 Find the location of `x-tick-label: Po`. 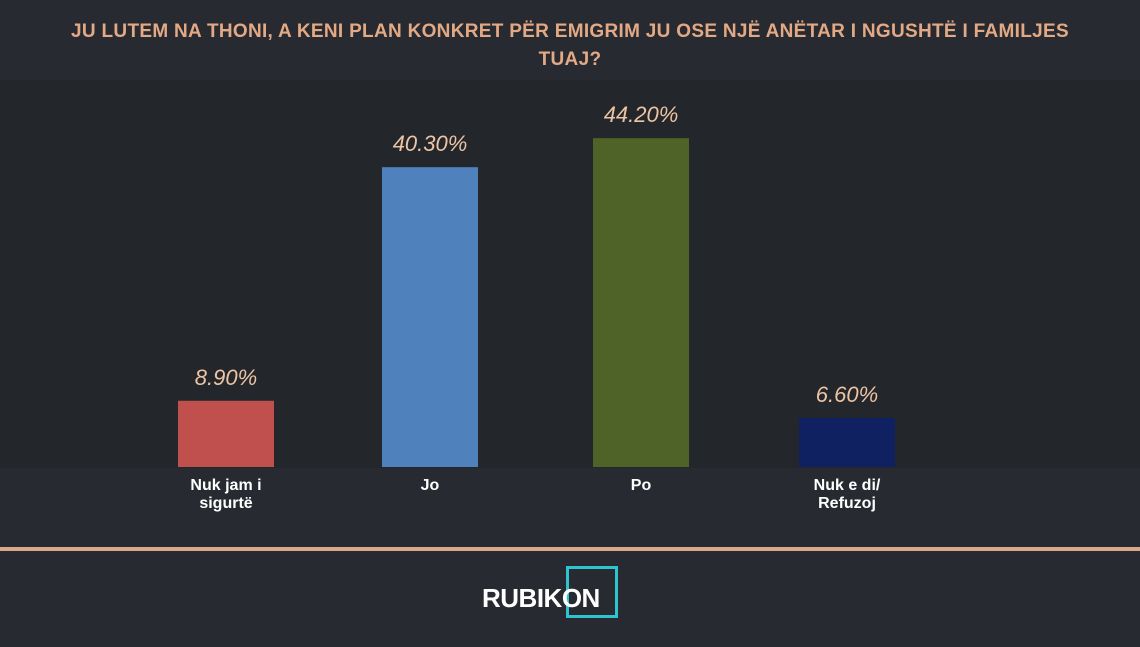

x-tick-label: Po is located at coordinates (641, 485).